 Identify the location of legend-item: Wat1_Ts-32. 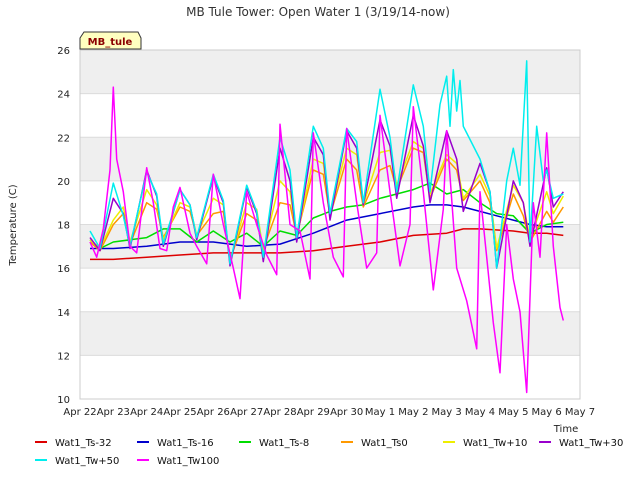
(73, 443).